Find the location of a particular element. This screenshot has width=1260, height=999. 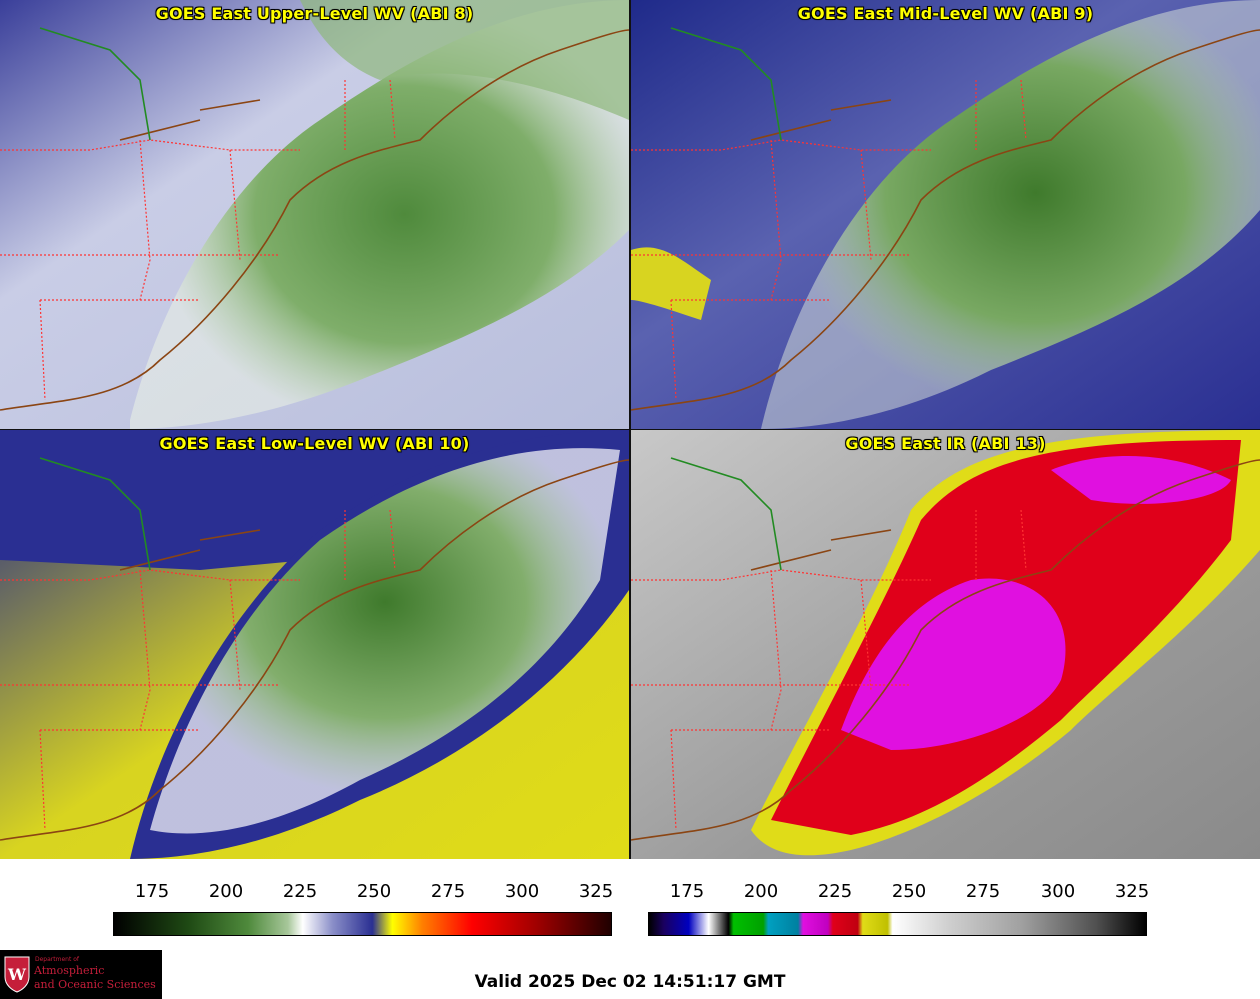

colorbar-wv-ticks: 175 200 225 250 275 300 325 is located at coordinates (315, 896).